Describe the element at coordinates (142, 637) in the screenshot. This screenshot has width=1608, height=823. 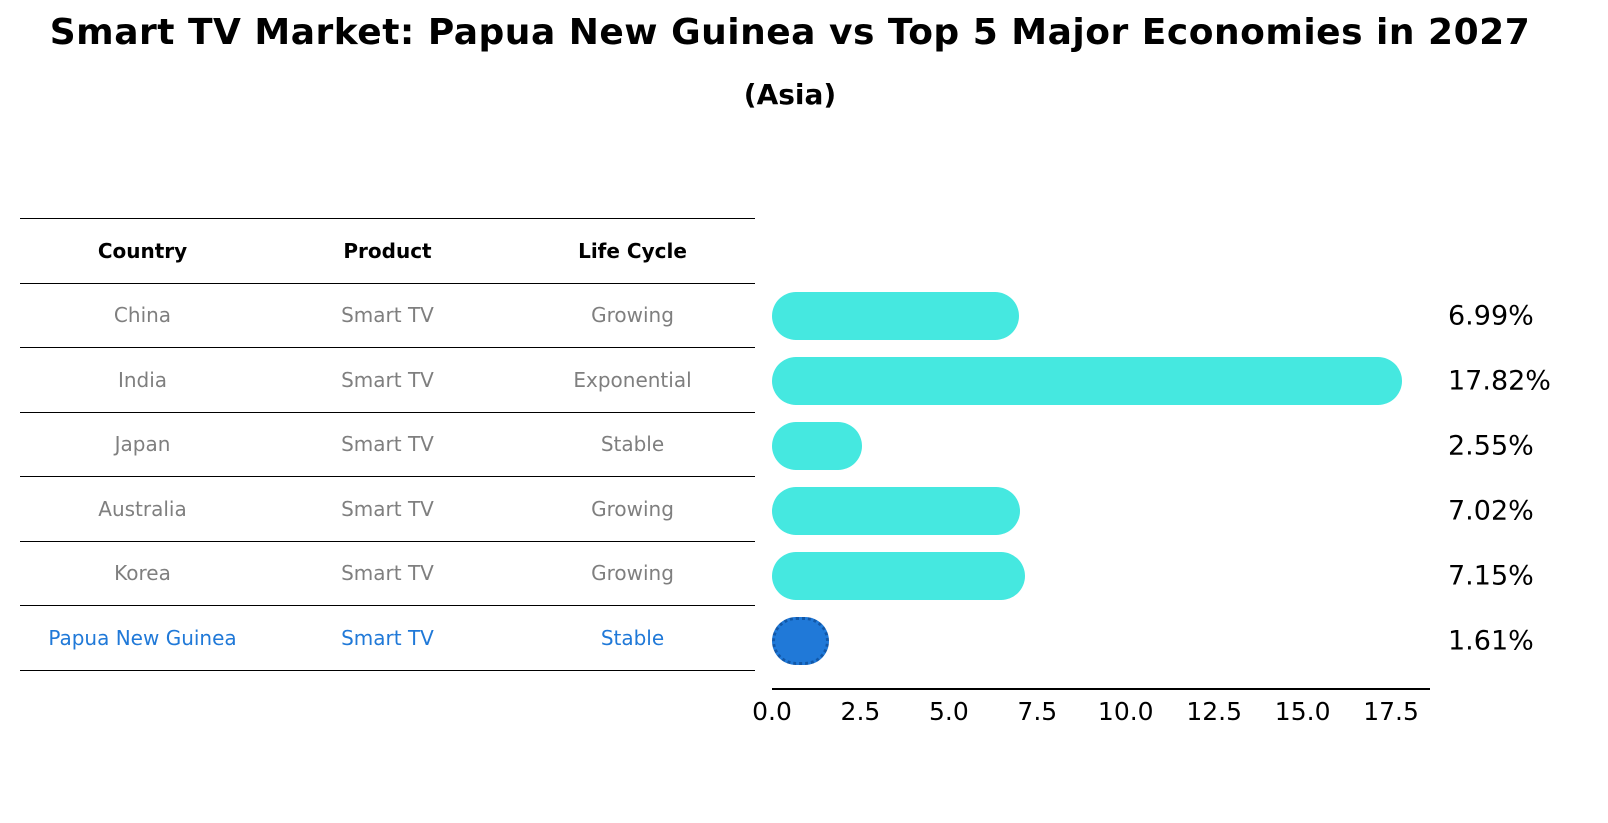
I see `cell-country: Papua New Guinea` at that location.